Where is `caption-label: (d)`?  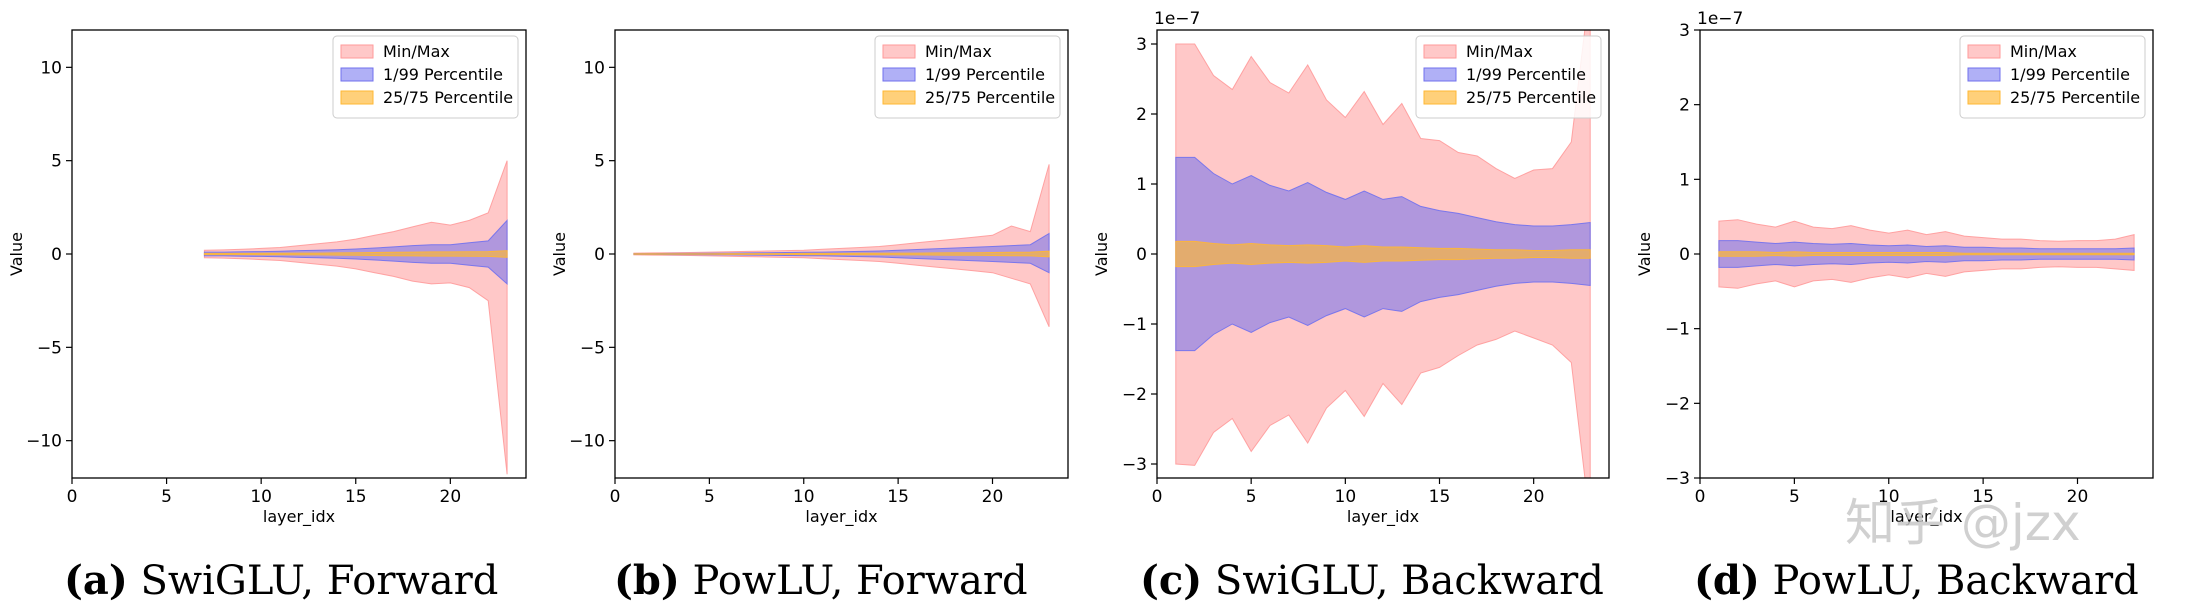
caption-label: (d) is located at coordinates (1727, 580).